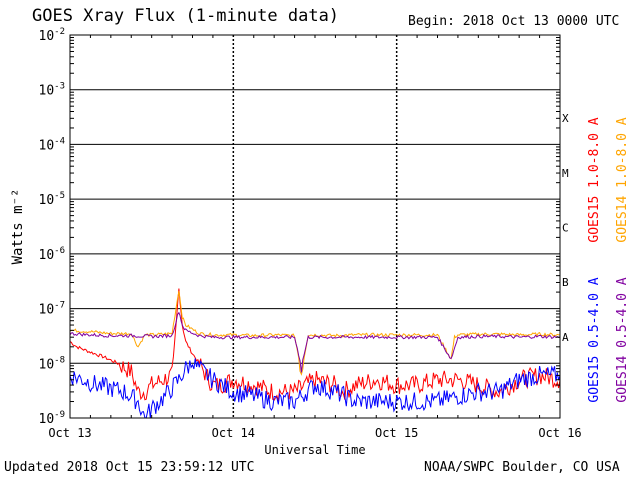  What do you see at coordinates (565, 337) in the screenshot?
I see `flare-class-label: A` at bounding box center [565, 337].